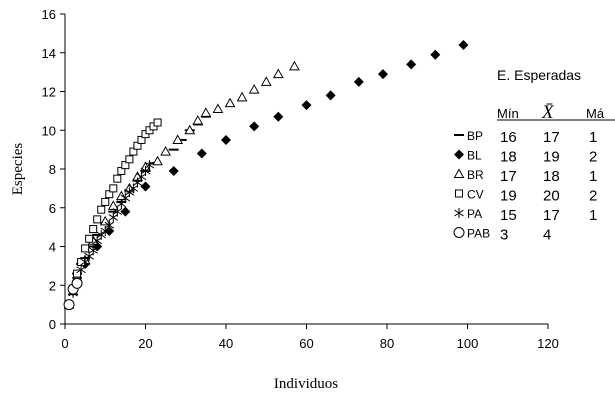 The image size is (615, 399). I want to click on x-axis-ticks: 0 20 40 60 80 100 120, so click(310, 337).